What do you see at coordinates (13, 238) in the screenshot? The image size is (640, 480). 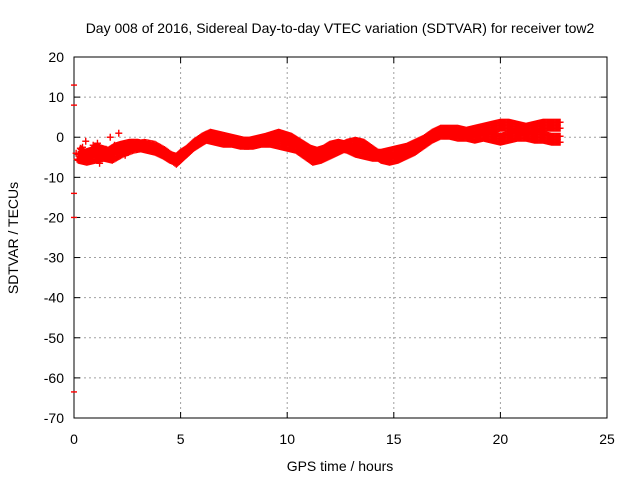 I see `y-axis-label: SDTVAR / TECUs` at bounding box center [13, 238].